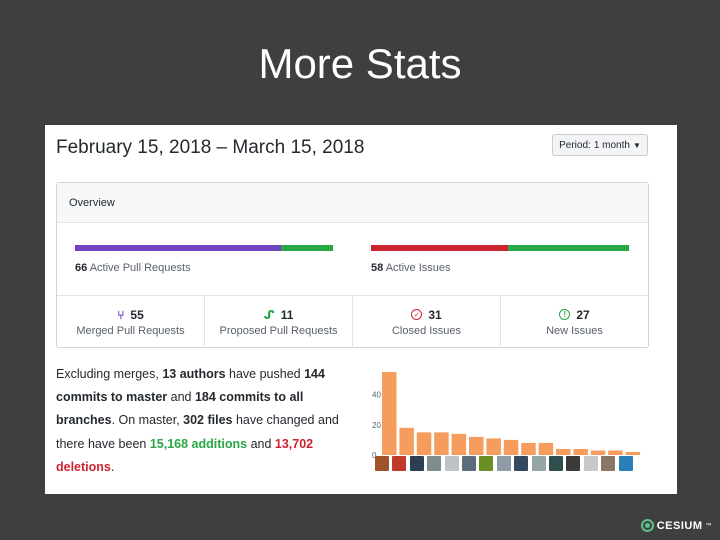  What do you see at coordinates (121, 314) in the screenshot?
I see `git-merge-icon: ⑂` at bounding box center [121, 314].